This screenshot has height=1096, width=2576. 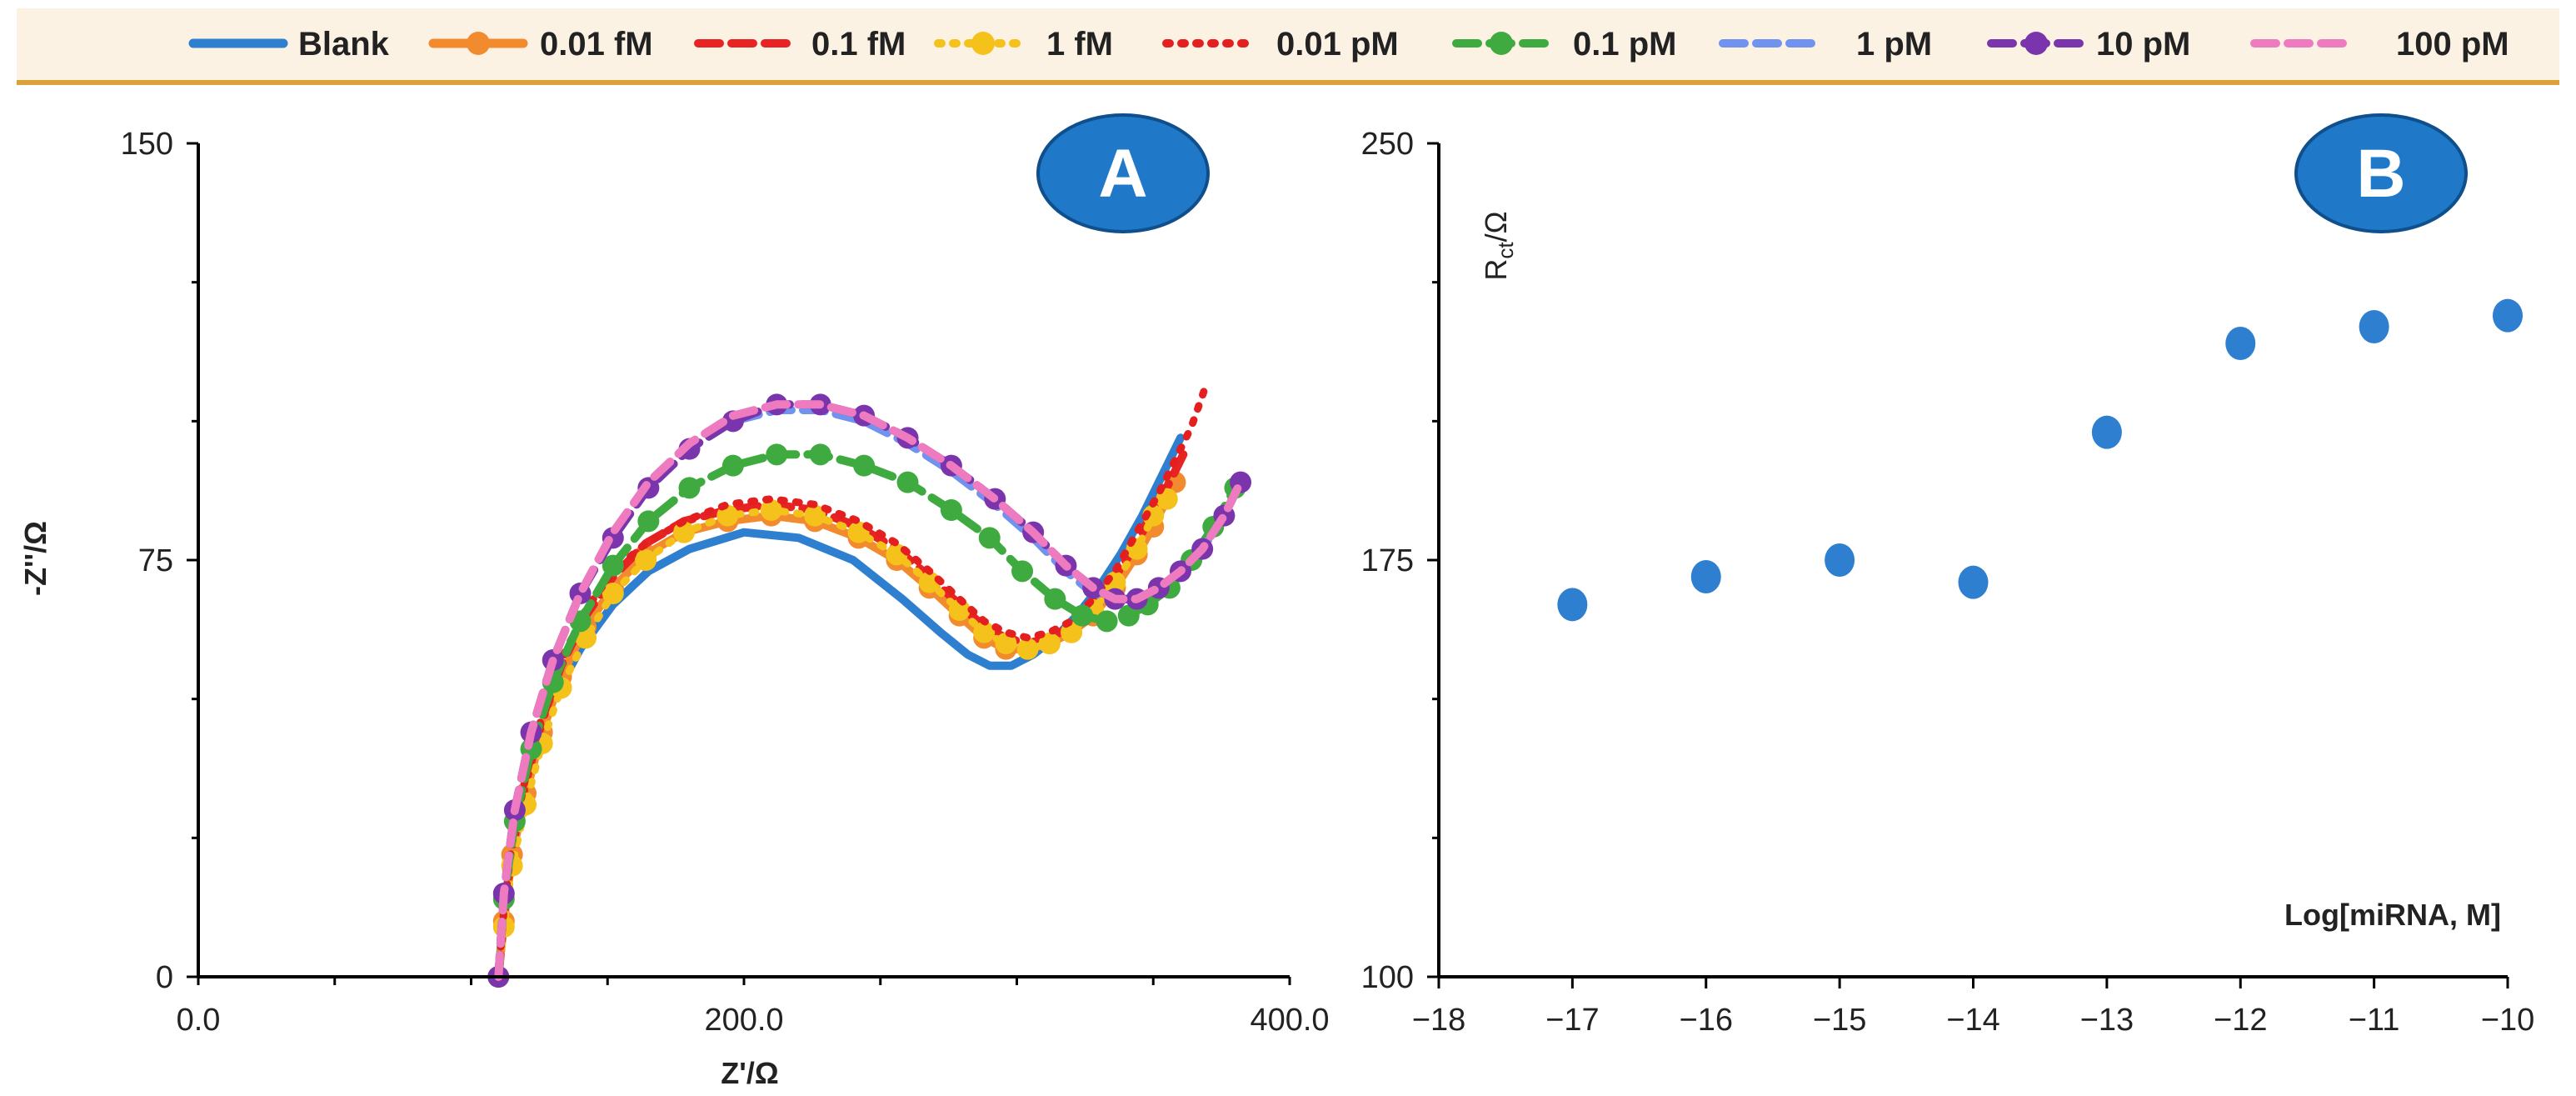 I want to click on panel-a-y-tick-label: 0, so click(x=164, y=977).